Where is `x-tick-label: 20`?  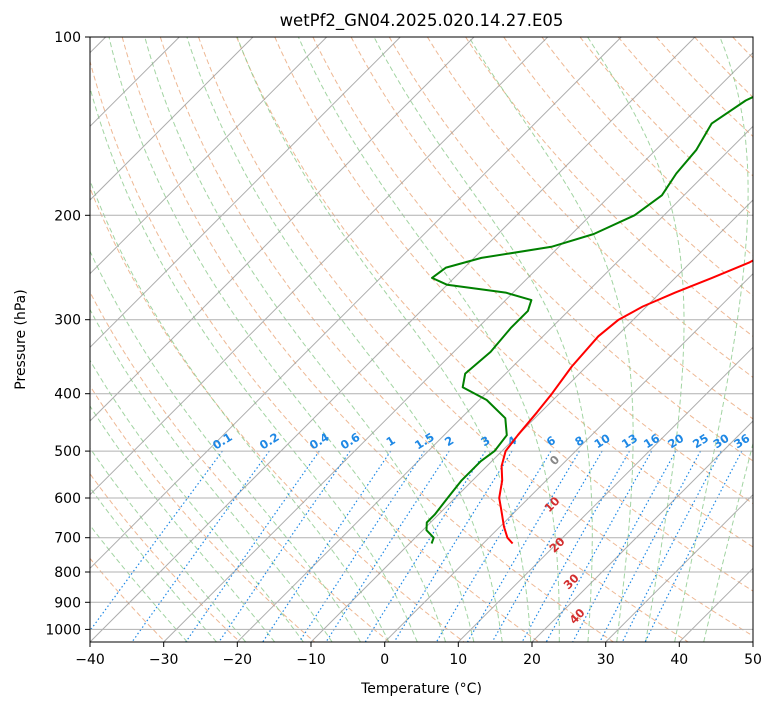 x-tick-label: 20 is located at coordinates (532, 660).